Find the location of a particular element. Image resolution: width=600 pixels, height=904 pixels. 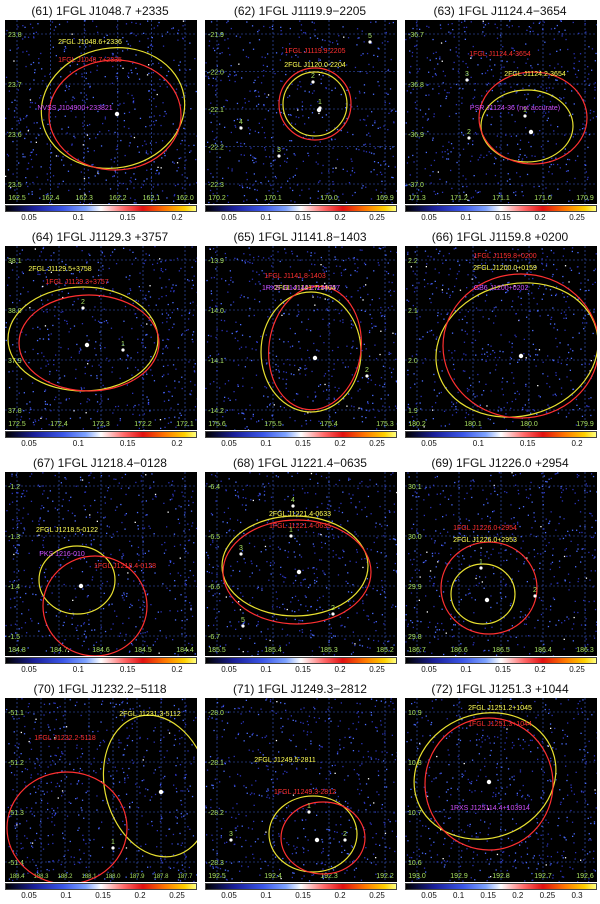

y-tick-label: -1.2 is located at coordinates (14, 487).